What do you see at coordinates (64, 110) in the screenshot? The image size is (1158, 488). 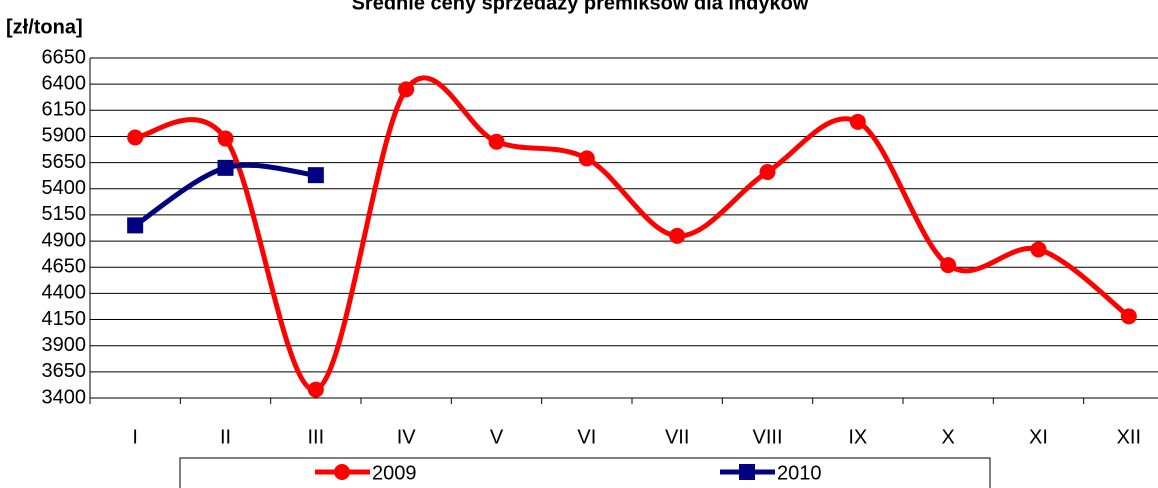 I see `y-tick-label: 6150` at bounding box center [64, 110].